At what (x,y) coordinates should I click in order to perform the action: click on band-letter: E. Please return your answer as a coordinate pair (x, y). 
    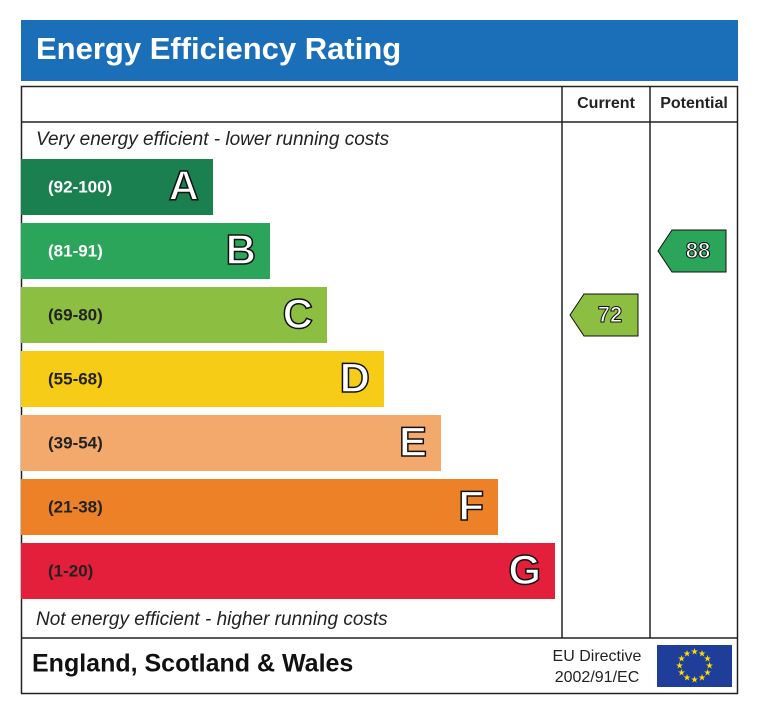
    Looking at the image, I should click on (413, 441).